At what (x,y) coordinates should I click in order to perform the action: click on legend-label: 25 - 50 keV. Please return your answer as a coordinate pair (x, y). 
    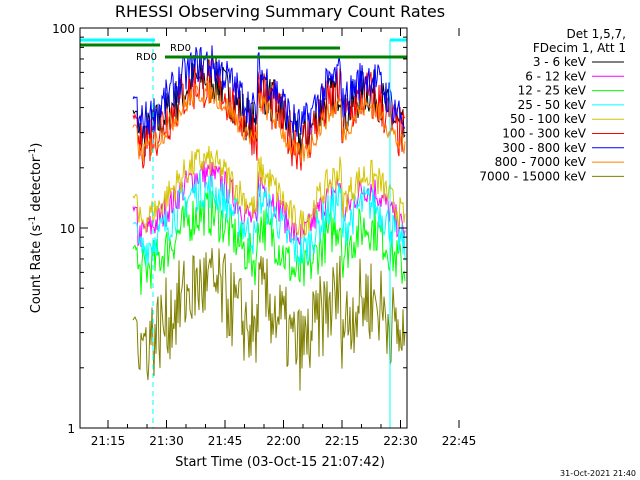
    Looking at the image, I should click on (552, 105).